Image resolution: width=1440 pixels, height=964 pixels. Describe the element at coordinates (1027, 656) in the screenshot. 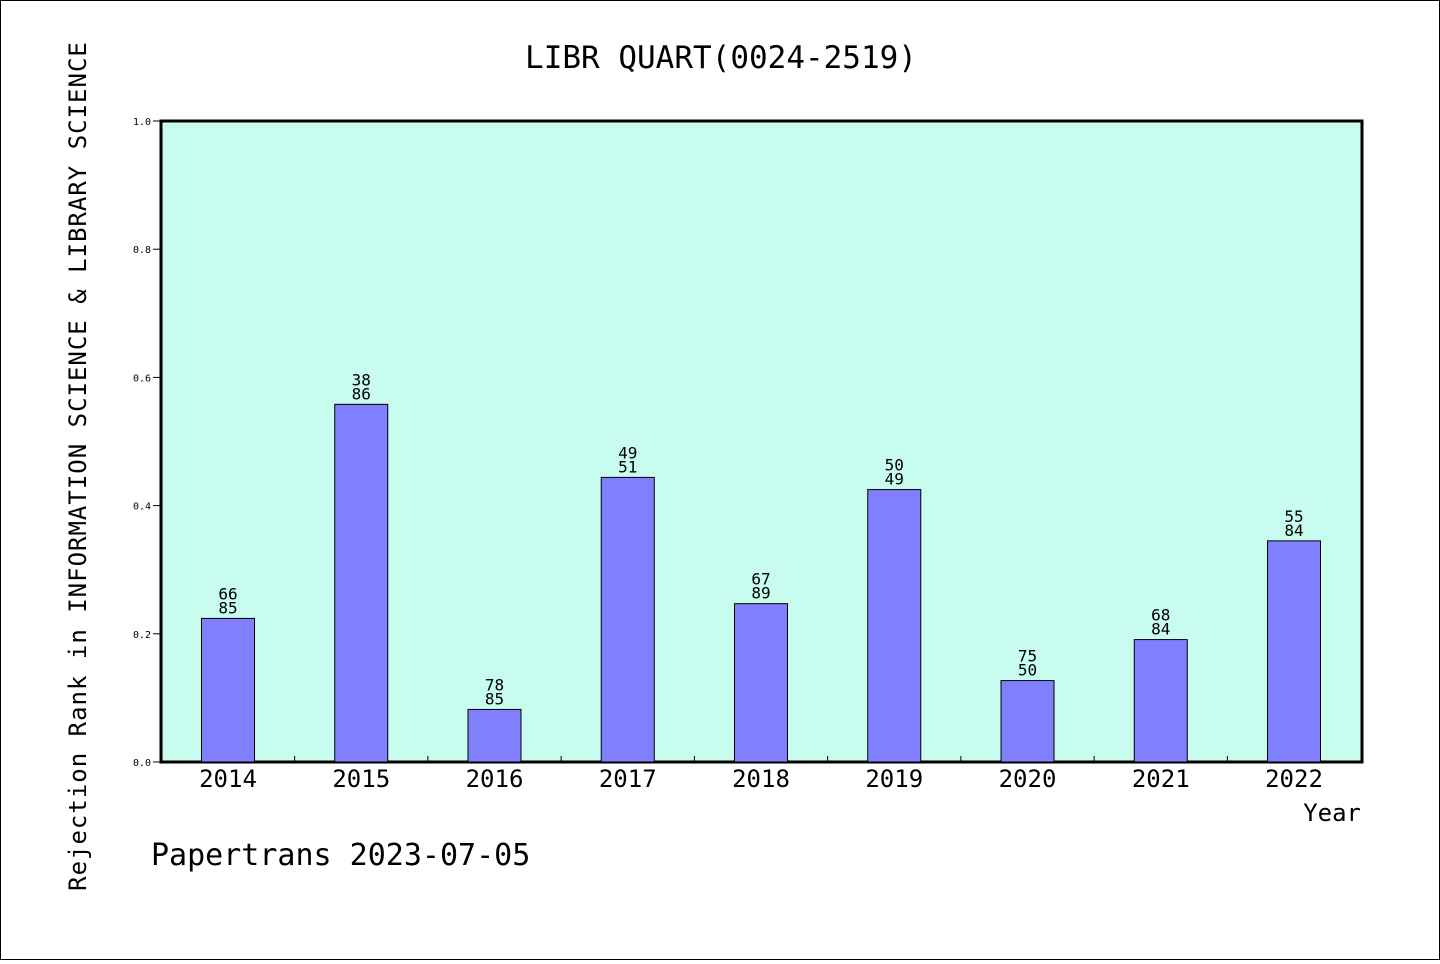

I see `bar-label-top-2020: 75` at that location.